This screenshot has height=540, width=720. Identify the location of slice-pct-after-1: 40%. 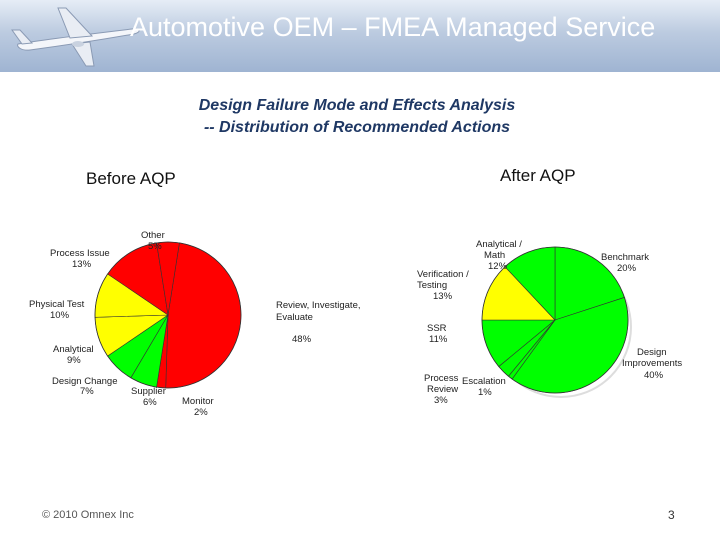
(654, 375).